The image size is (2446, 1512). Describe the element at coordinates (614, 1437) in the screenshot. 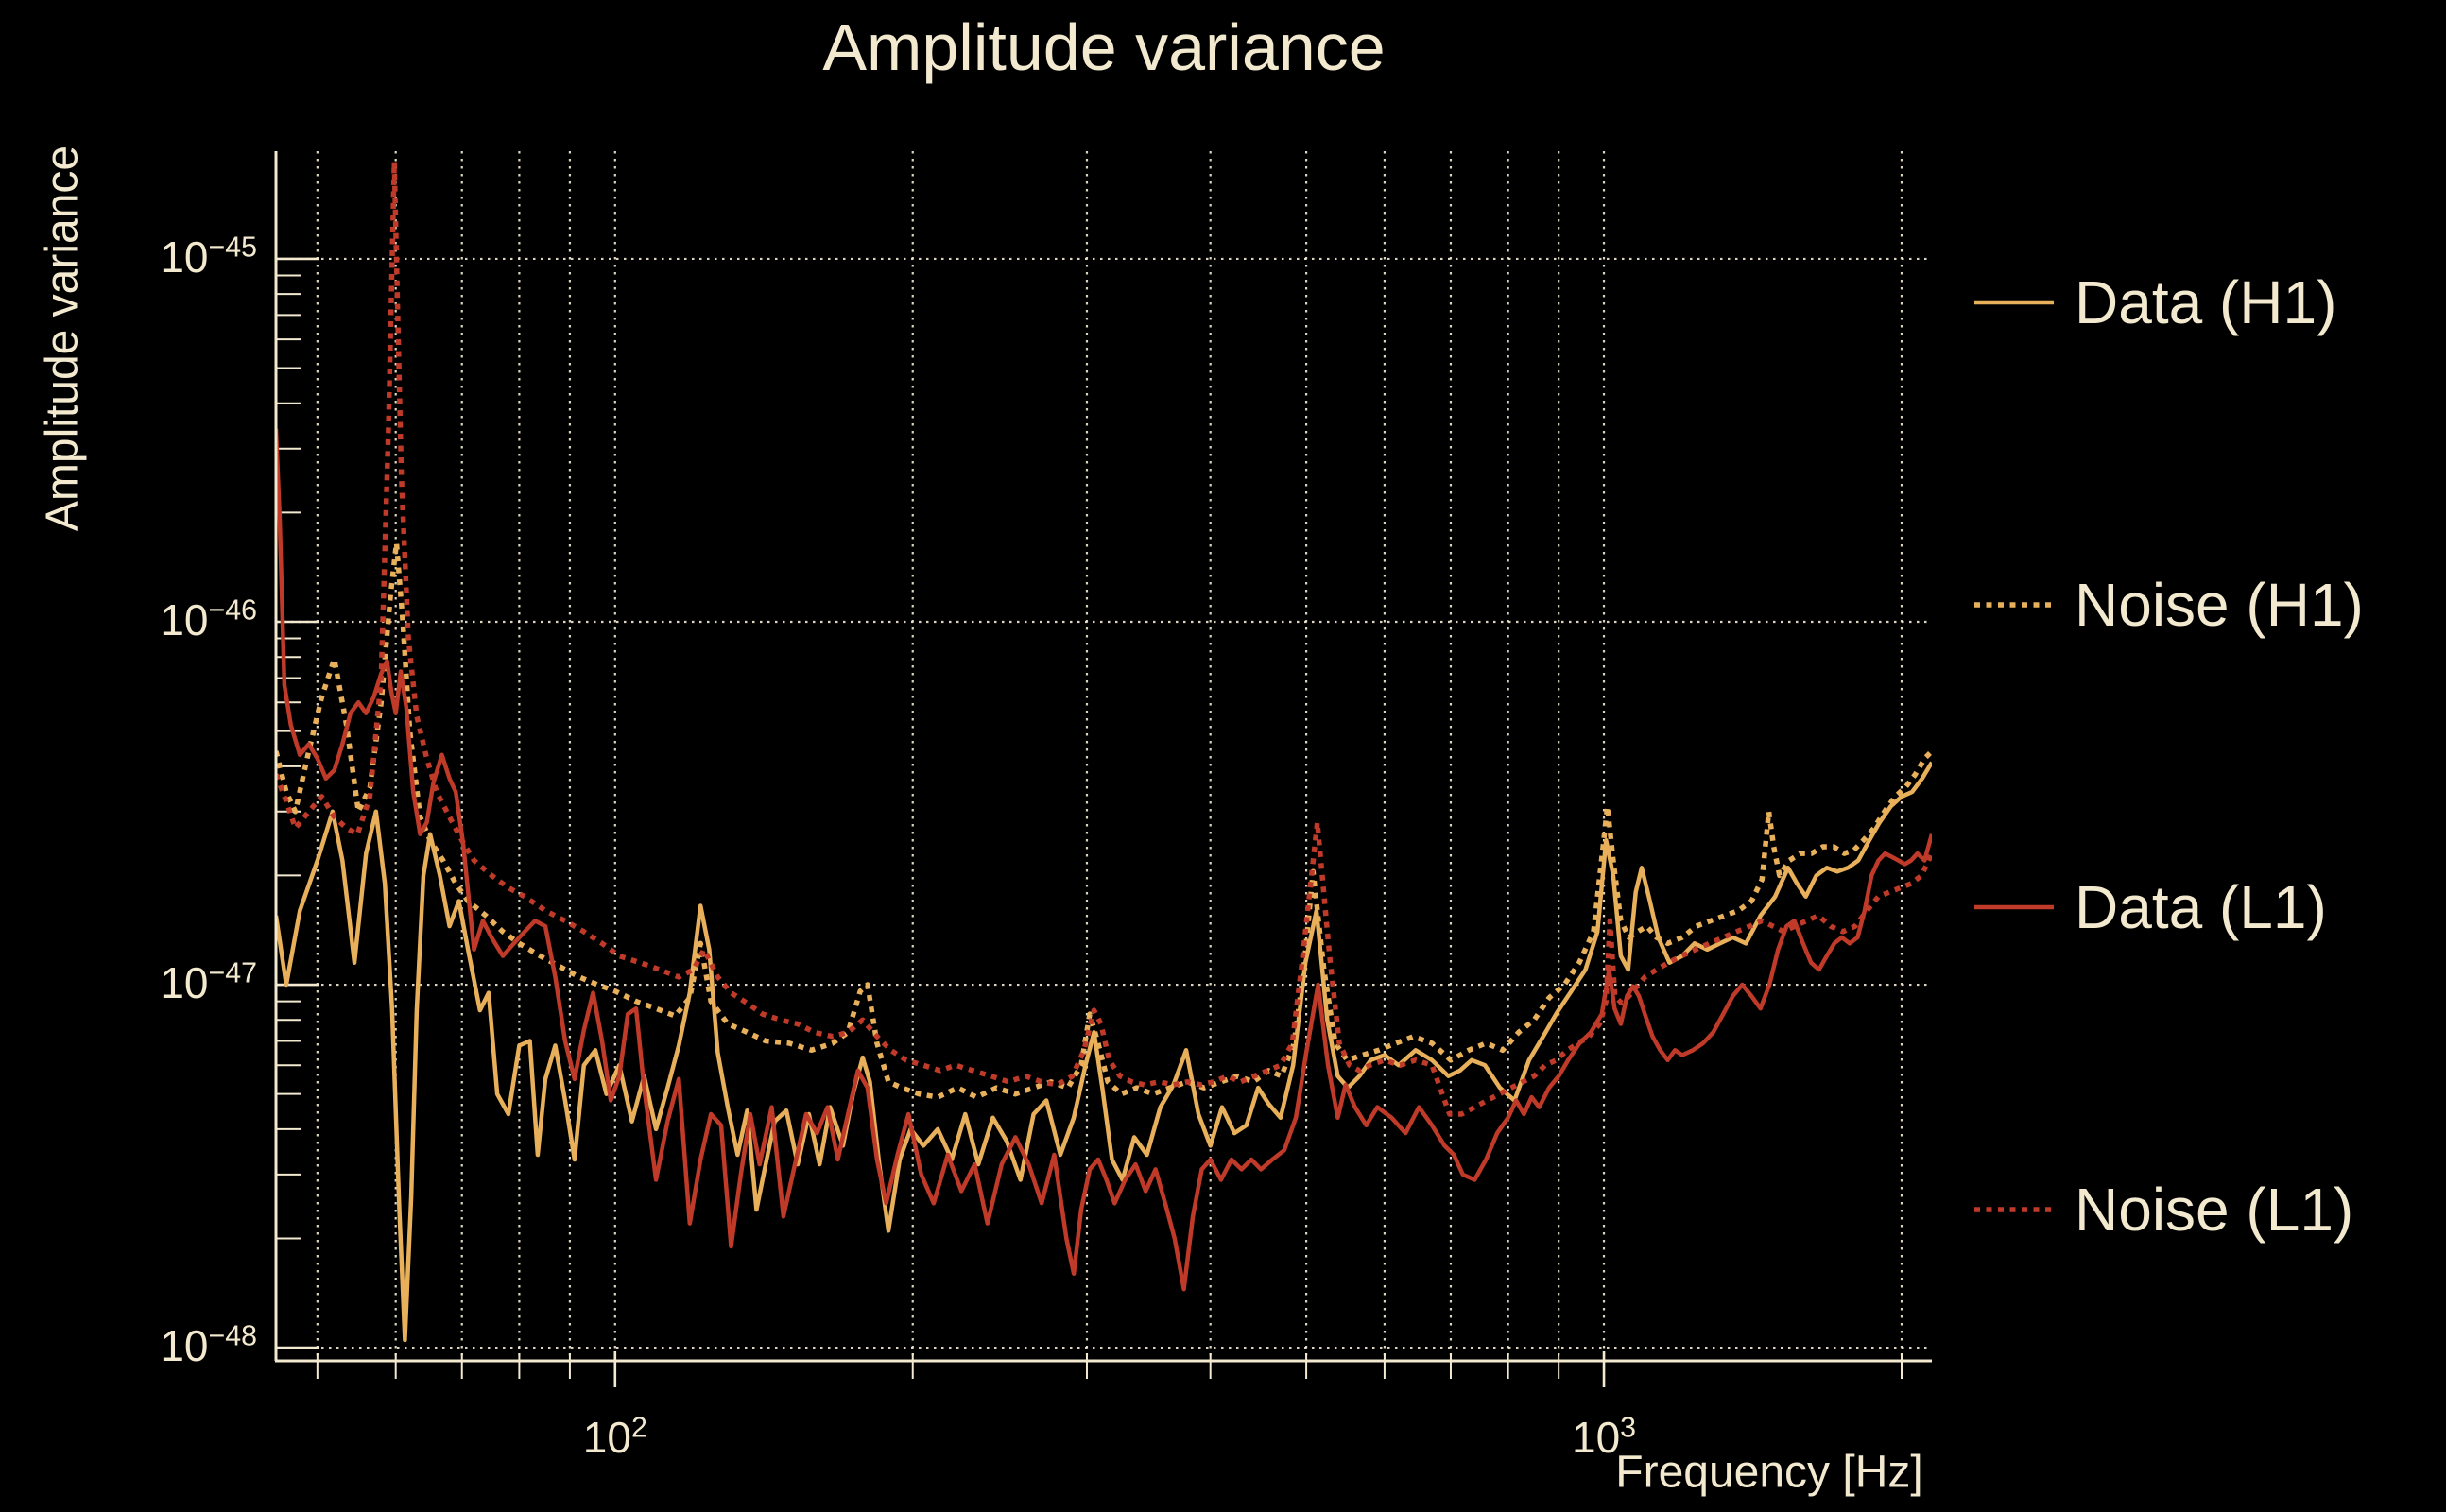

I see `x-tick-label-1e2: 10²` at that location.